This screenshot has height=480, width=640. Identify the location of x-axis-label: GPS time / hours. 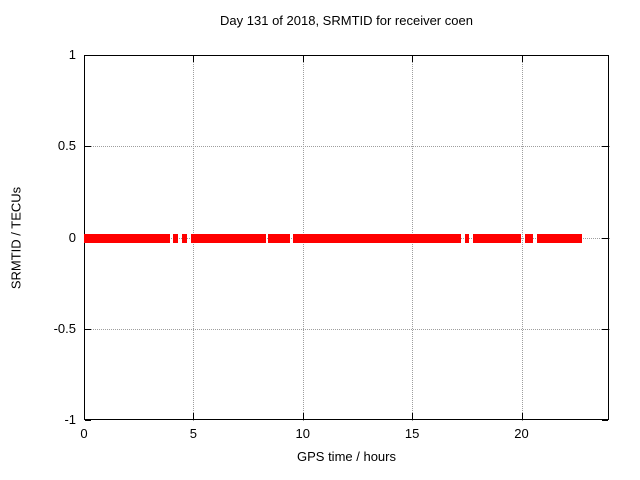
(346, 456).